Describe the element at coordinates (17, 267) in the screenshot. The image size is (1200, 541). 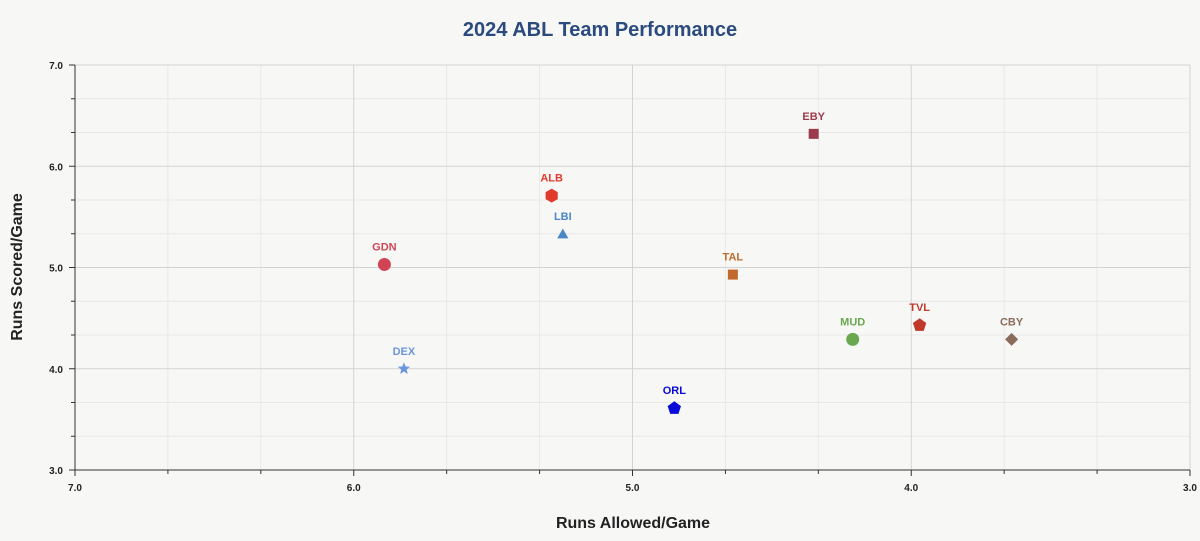
I see `y-axis-label: Runs Scored/Game` at that location.